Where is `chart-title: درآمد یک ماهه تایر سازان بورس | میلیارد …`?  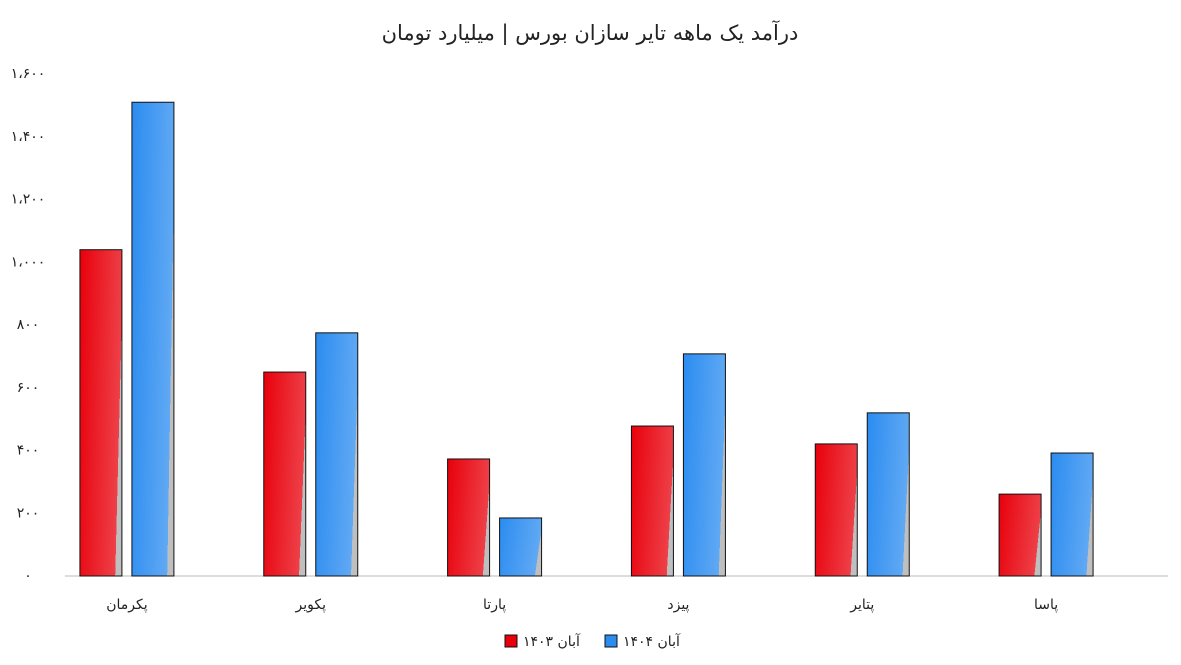
chart-title: درآمد یک ماهه تایر سازان بورس | میلیارد … is located at coordinates (590, 33).